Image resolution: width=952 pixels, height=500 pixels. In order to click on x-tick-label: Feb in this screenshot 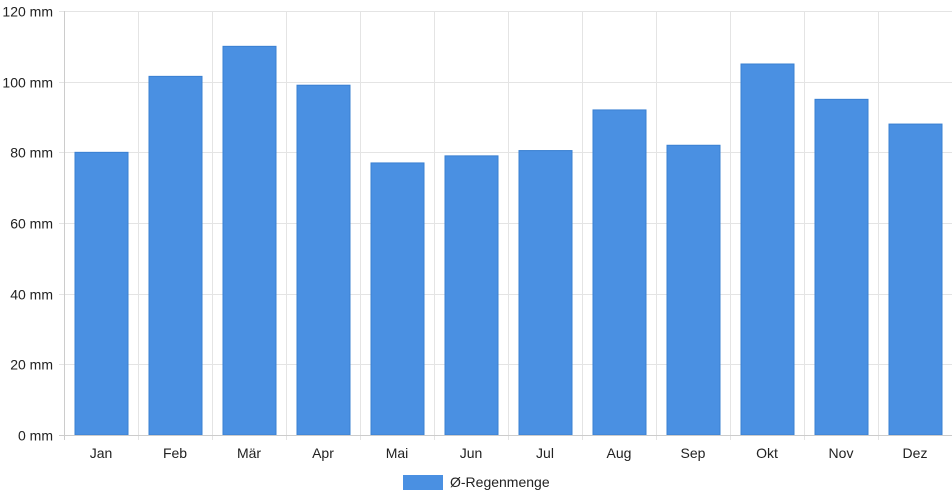, I will do `click(175, 453)`.